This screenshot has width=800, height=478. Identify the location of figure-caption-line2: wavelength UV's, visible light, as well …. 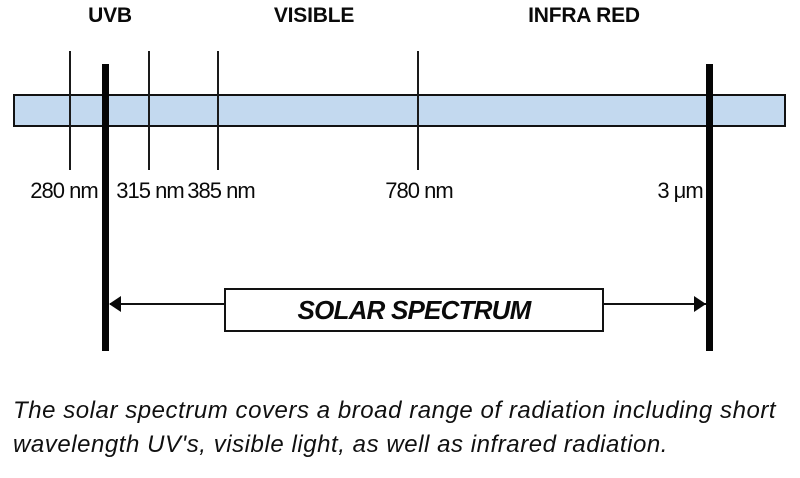
(340, 444).